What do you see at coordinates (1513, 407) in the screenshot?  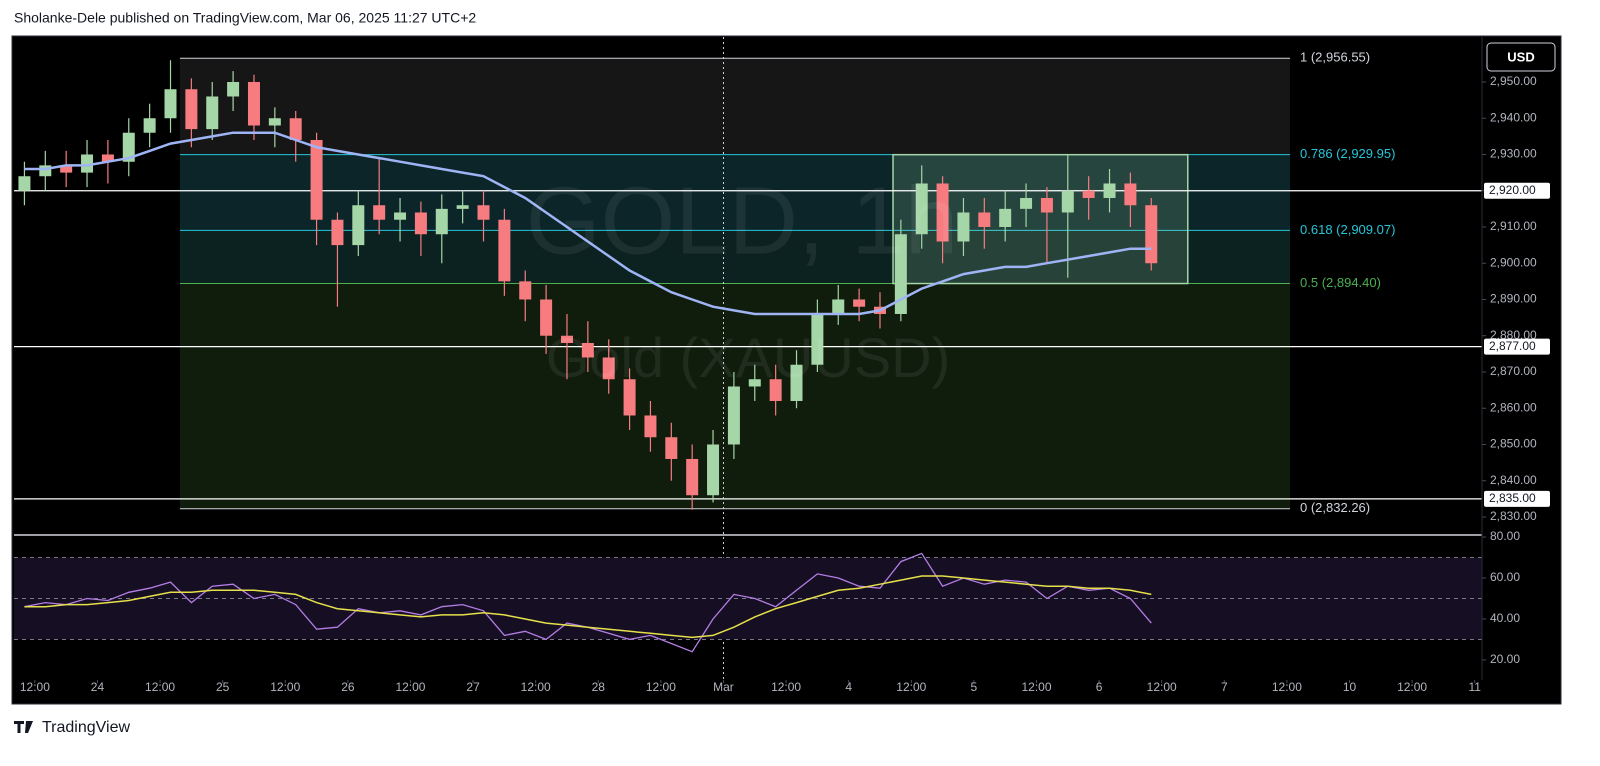 I see `y-tick-label: 2,860.00` at bounding box center [1513, 407].